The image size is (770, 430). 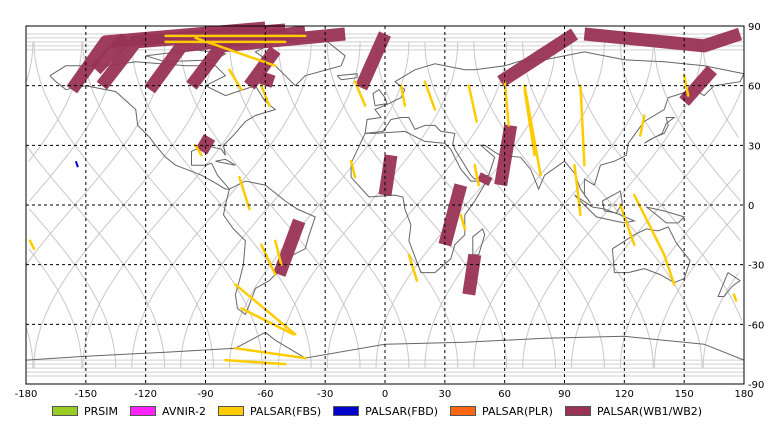 I want to click on x-tick-label: -60, so click(x=265, y=394).